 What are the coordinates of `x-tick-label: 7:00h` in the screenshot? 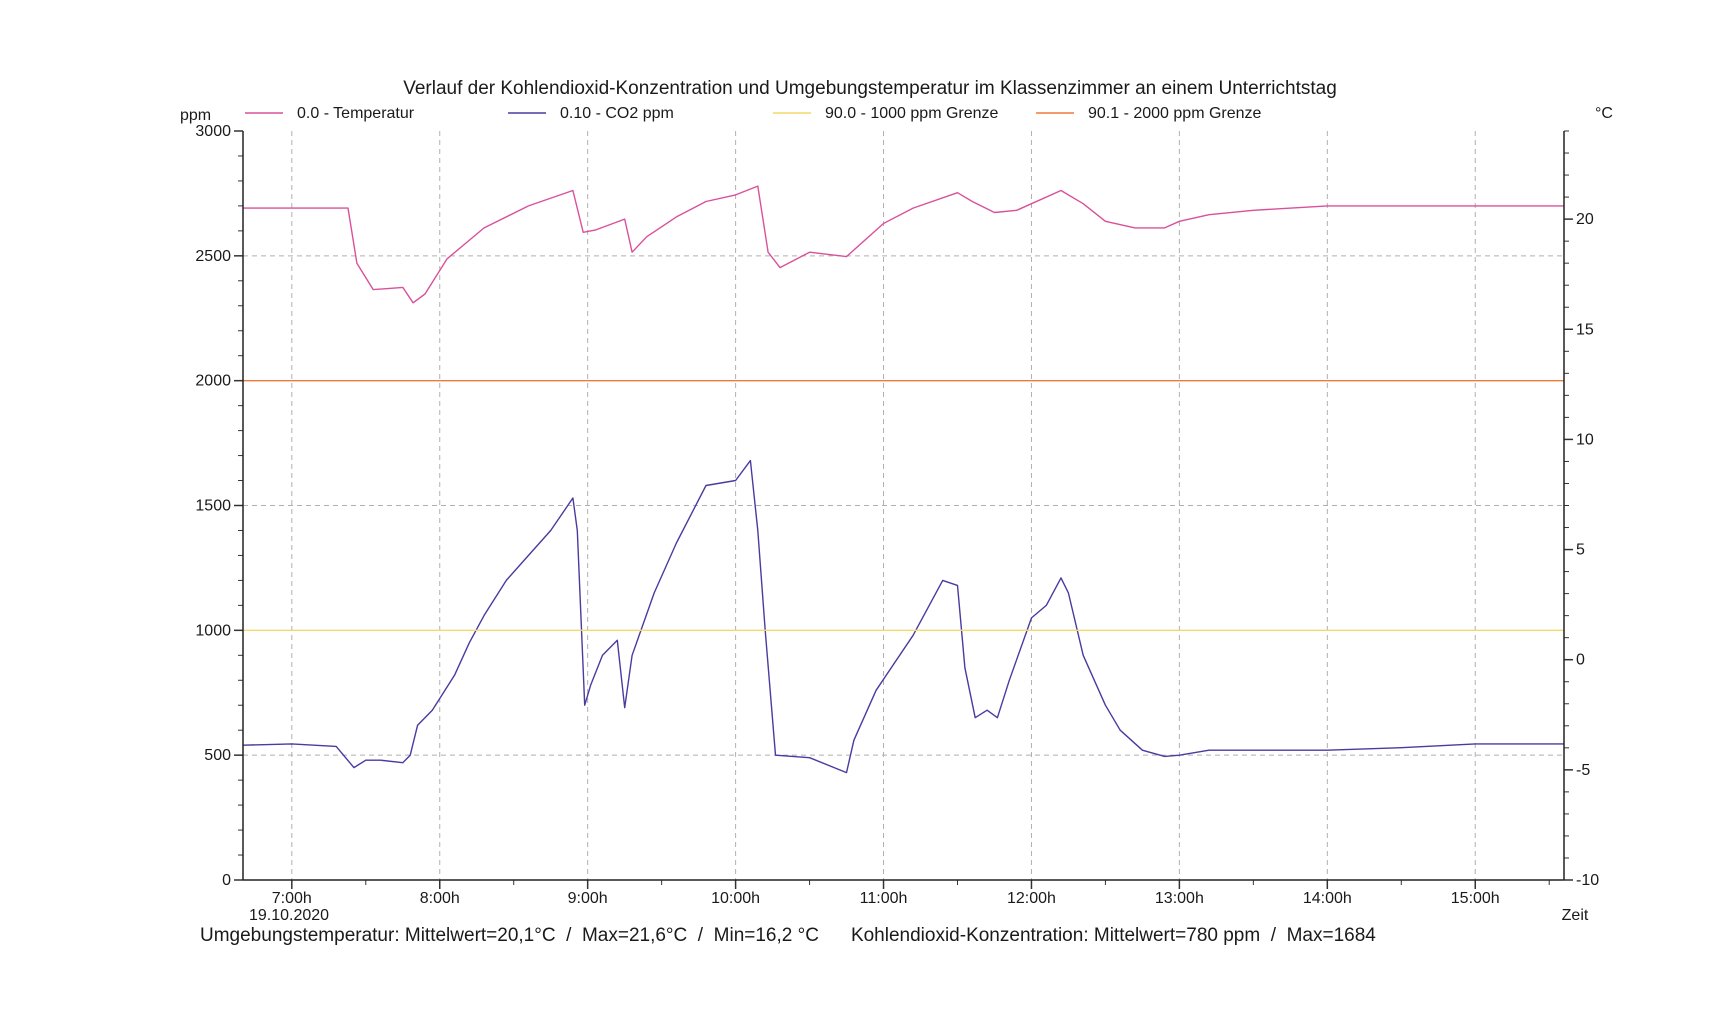 It's located at (292, 898).